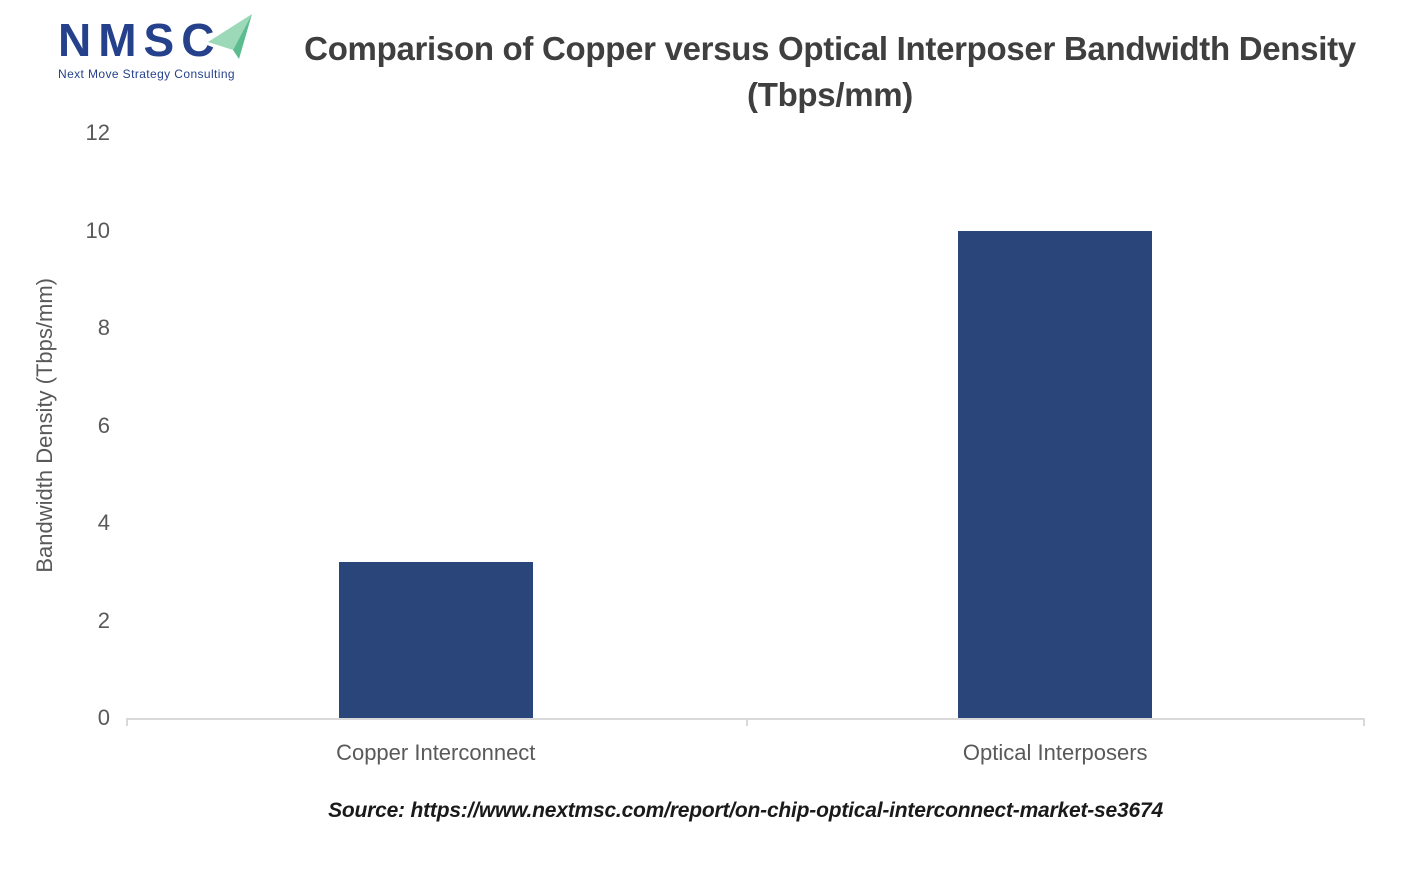 Image resolution: width=1427 pixels, height=888 pixels. Describe the element at coordinates (1055, 474) in the screenshot. I see `bar-optical-interposers` at that location.